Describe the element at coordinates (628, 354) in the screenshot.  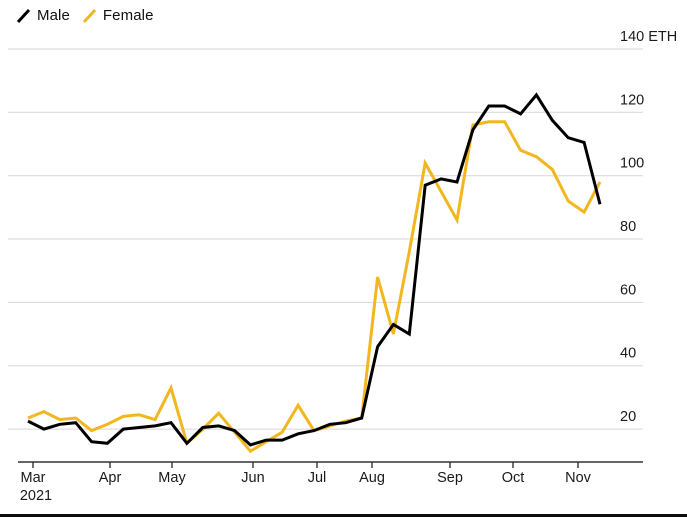
I see `y-axis-label-40: 40` at that location.